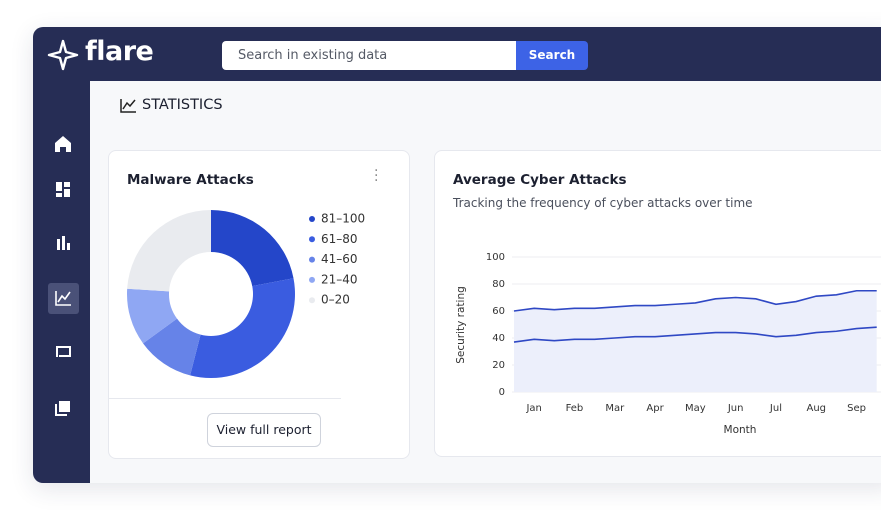  I want to click on library-icon, so click(62, 408).